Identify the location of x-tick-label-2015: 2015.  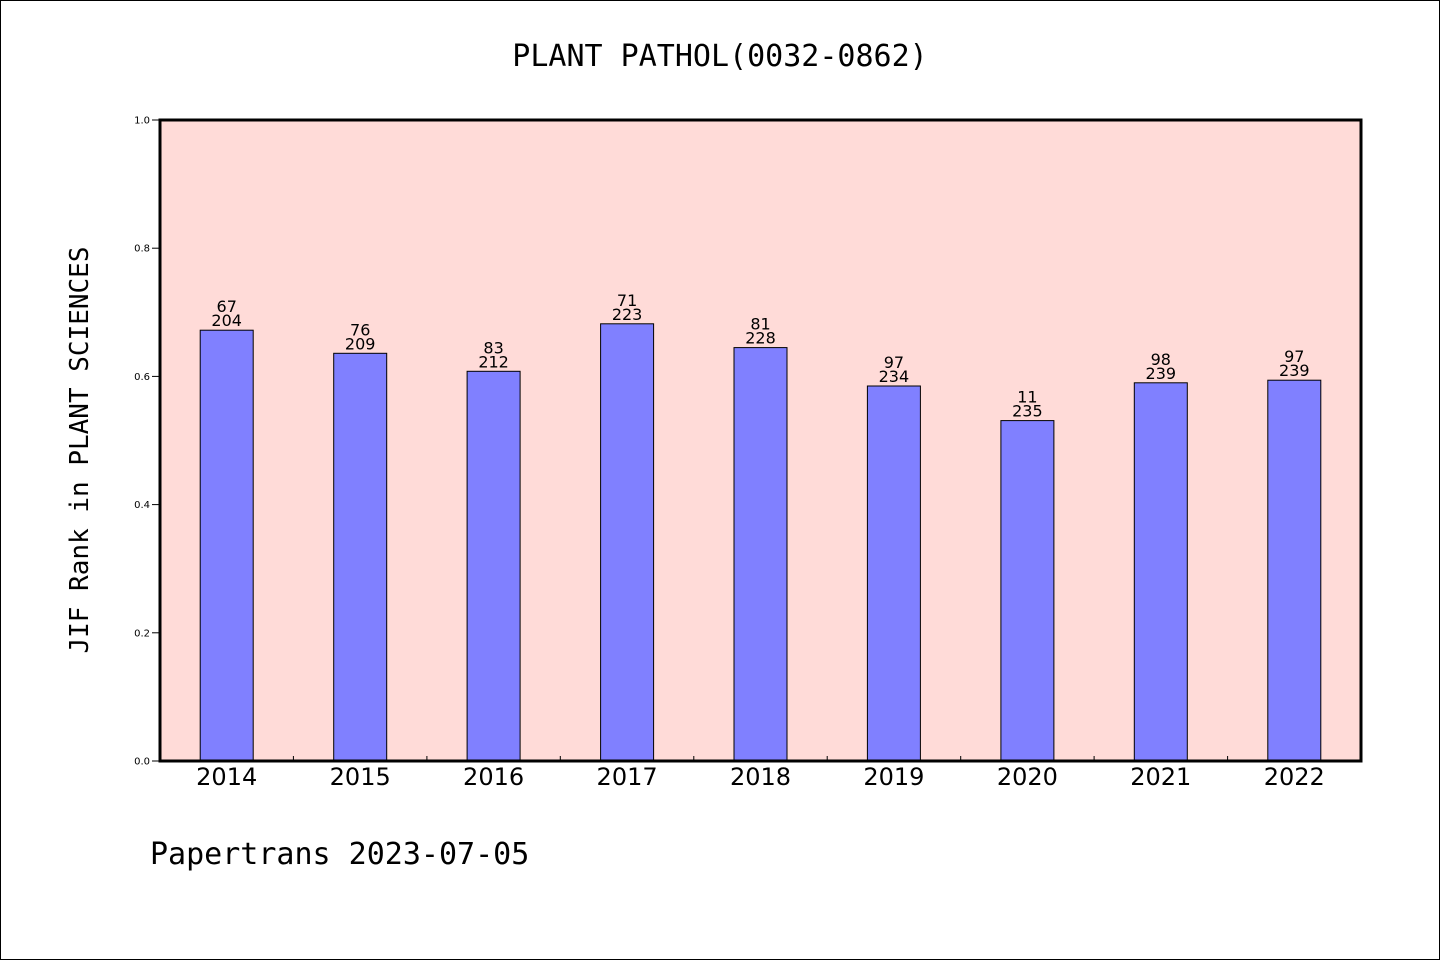
(360, 777).